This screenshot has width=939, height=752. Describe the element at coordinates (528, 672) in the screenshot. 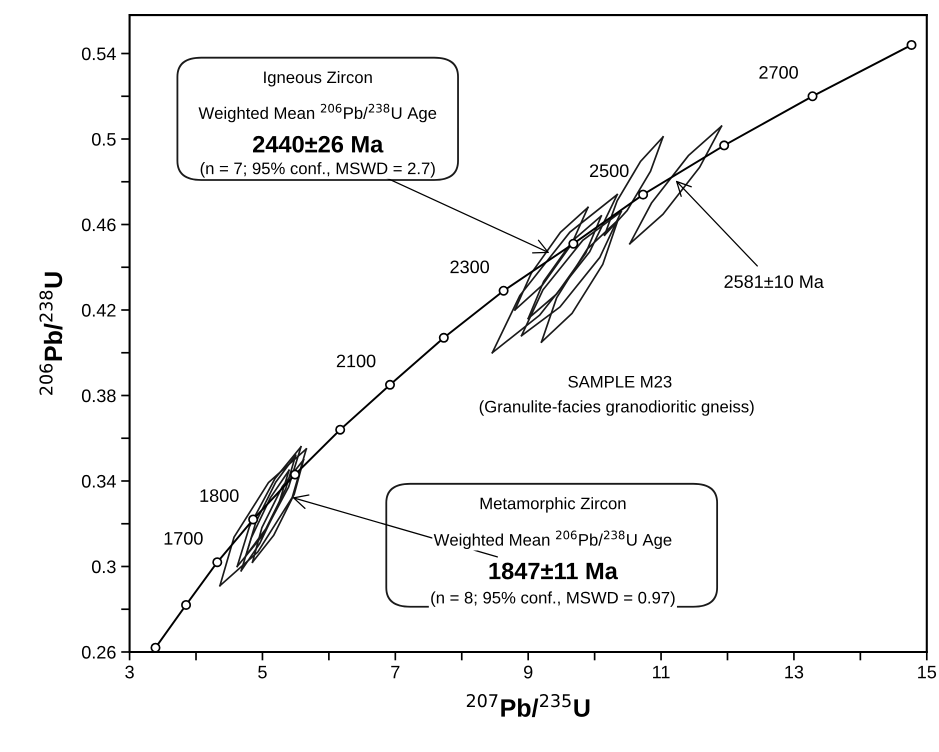

I see `x-tick-label: 9` at that location.